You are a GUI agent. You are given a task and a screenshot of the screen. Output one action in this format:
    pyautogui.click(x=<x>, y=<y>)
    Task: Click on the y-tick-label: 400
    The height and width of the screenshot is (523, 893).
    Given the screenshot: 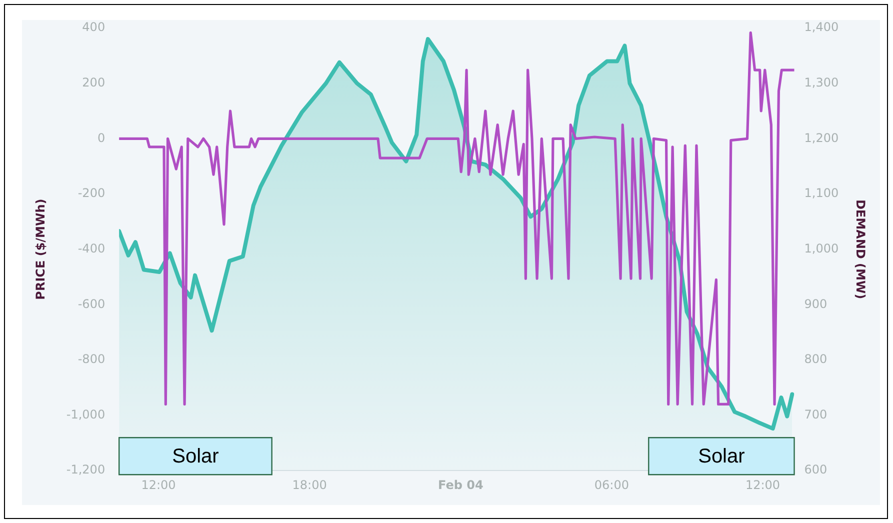 What is the action you would take?
    pyautogui.click(x=94, y=27)
    